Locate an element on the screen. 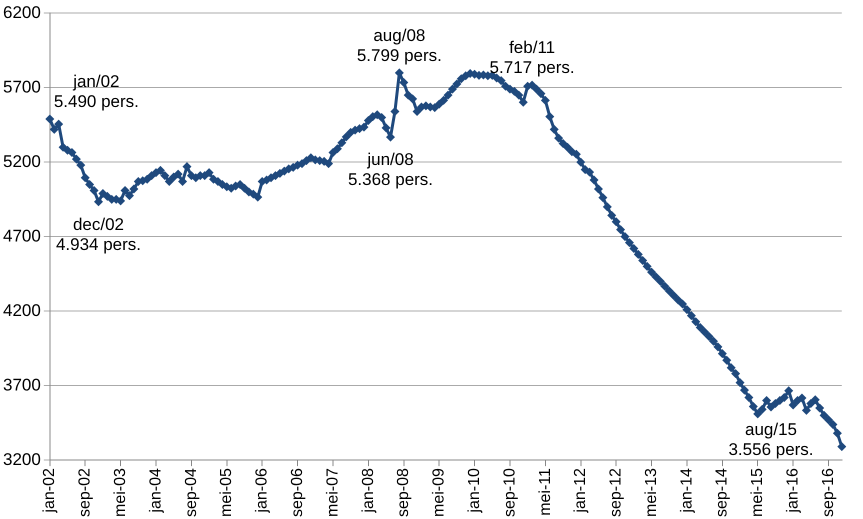 This screenshot has height=519, width=863. y-tick-label: 5700 is located at coordinates (21, 86).